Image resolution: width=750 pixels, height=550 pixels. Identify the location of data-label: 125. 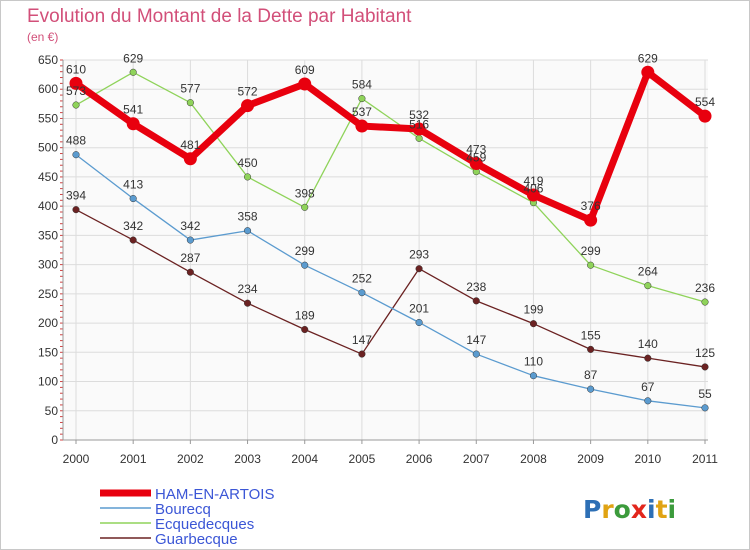
(705, 353).